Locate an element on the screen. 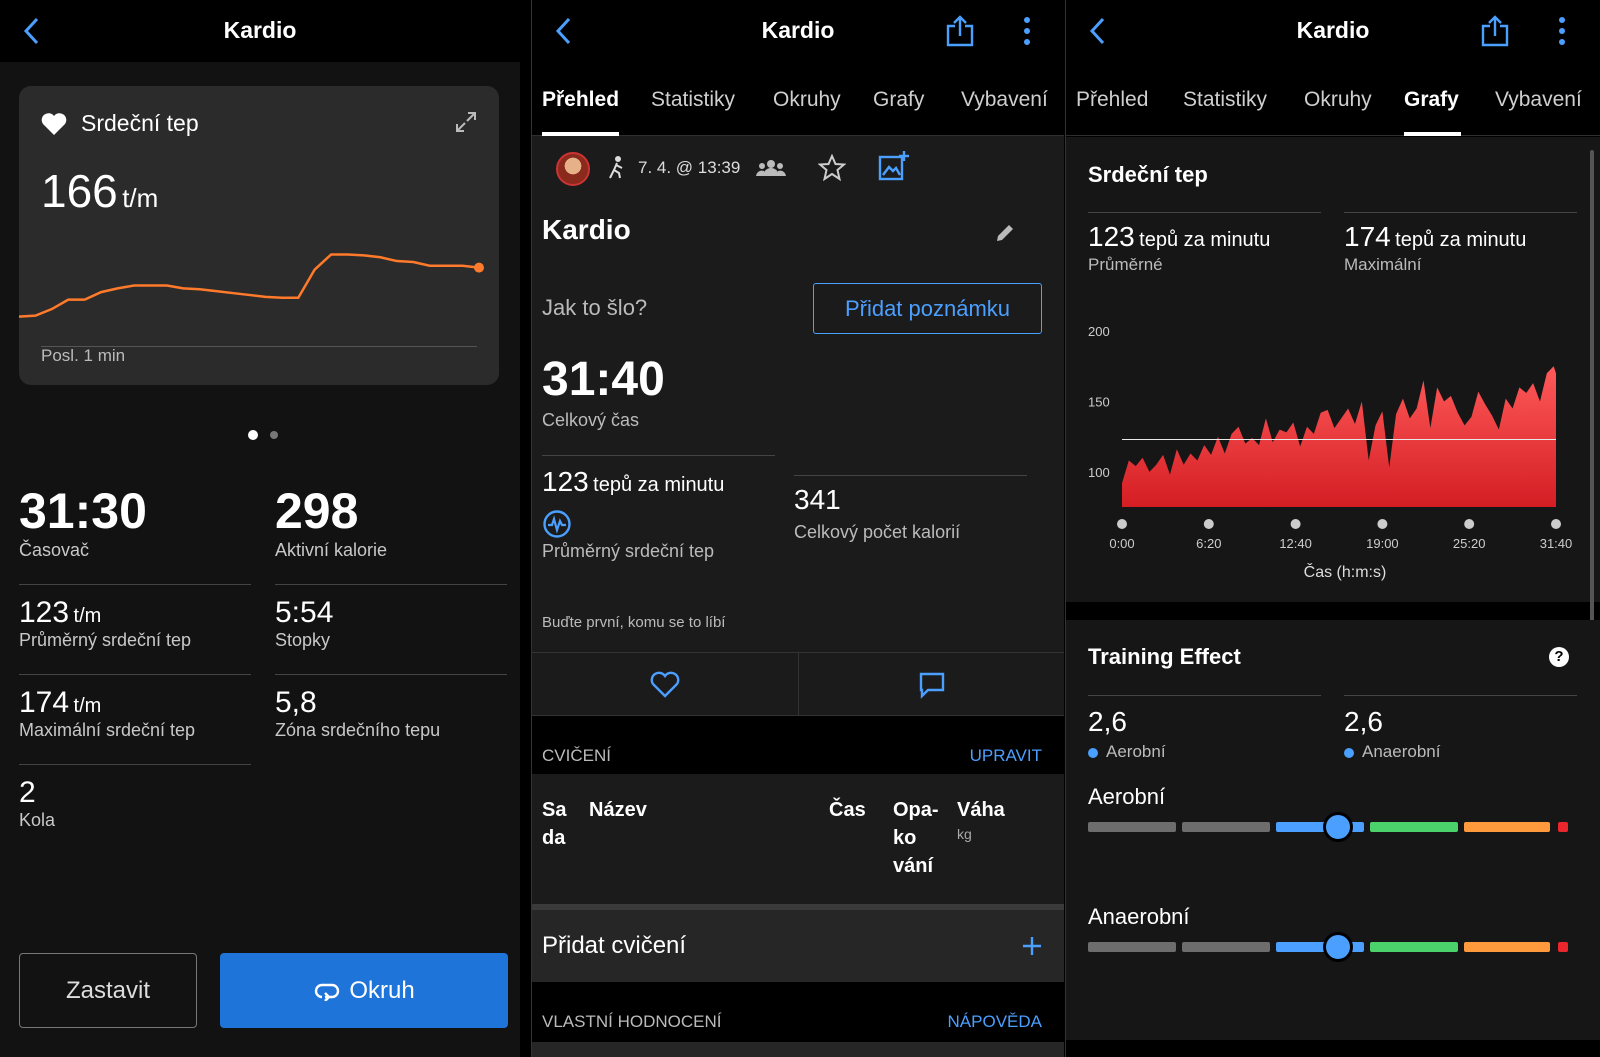 The height and width of the screenshot is (1057, 1600). col-name: Název is located at coordinates (618, 810).